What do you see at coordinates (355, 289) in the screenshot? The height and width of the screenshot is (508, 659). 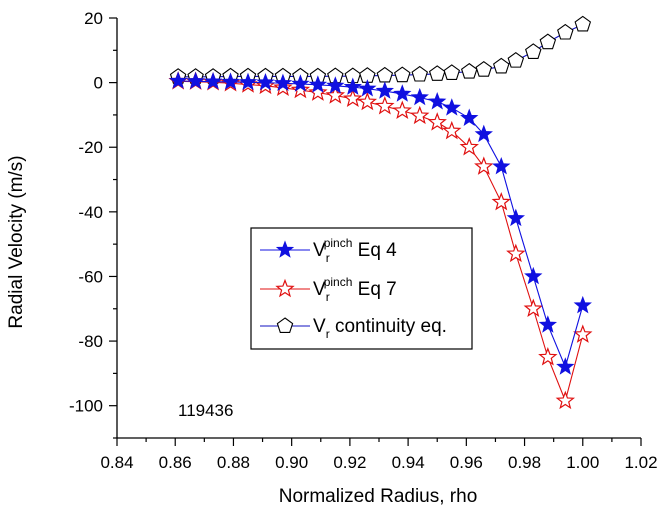 I see `legend-entry-label: Vrpinch Eq 7` at bounding box center [355, 289].